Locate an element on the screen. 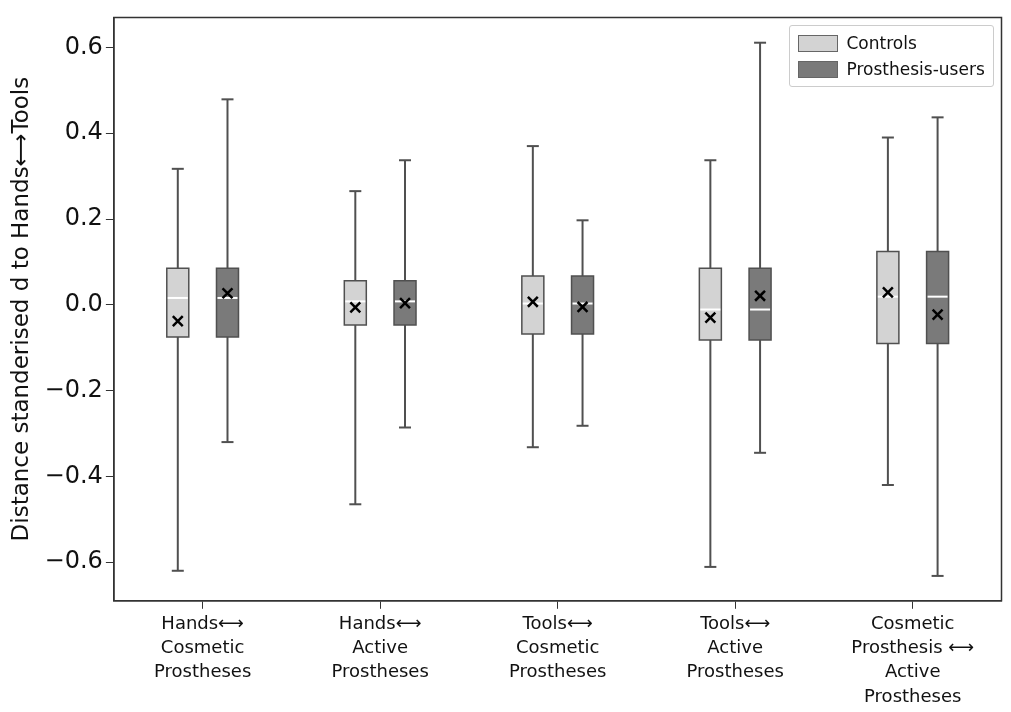 This screenshot has height=712, width=1011. x-tick-label: Tools⟷ Active Prostheses is located at coordinates (735, 646).